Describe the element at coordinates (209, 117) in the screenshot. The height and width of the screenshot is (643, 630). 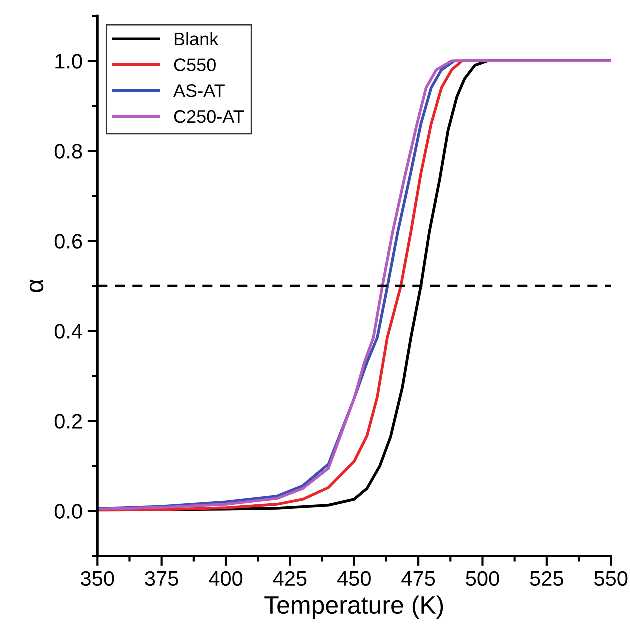
I see `legend-label: C250-AT` at that location.